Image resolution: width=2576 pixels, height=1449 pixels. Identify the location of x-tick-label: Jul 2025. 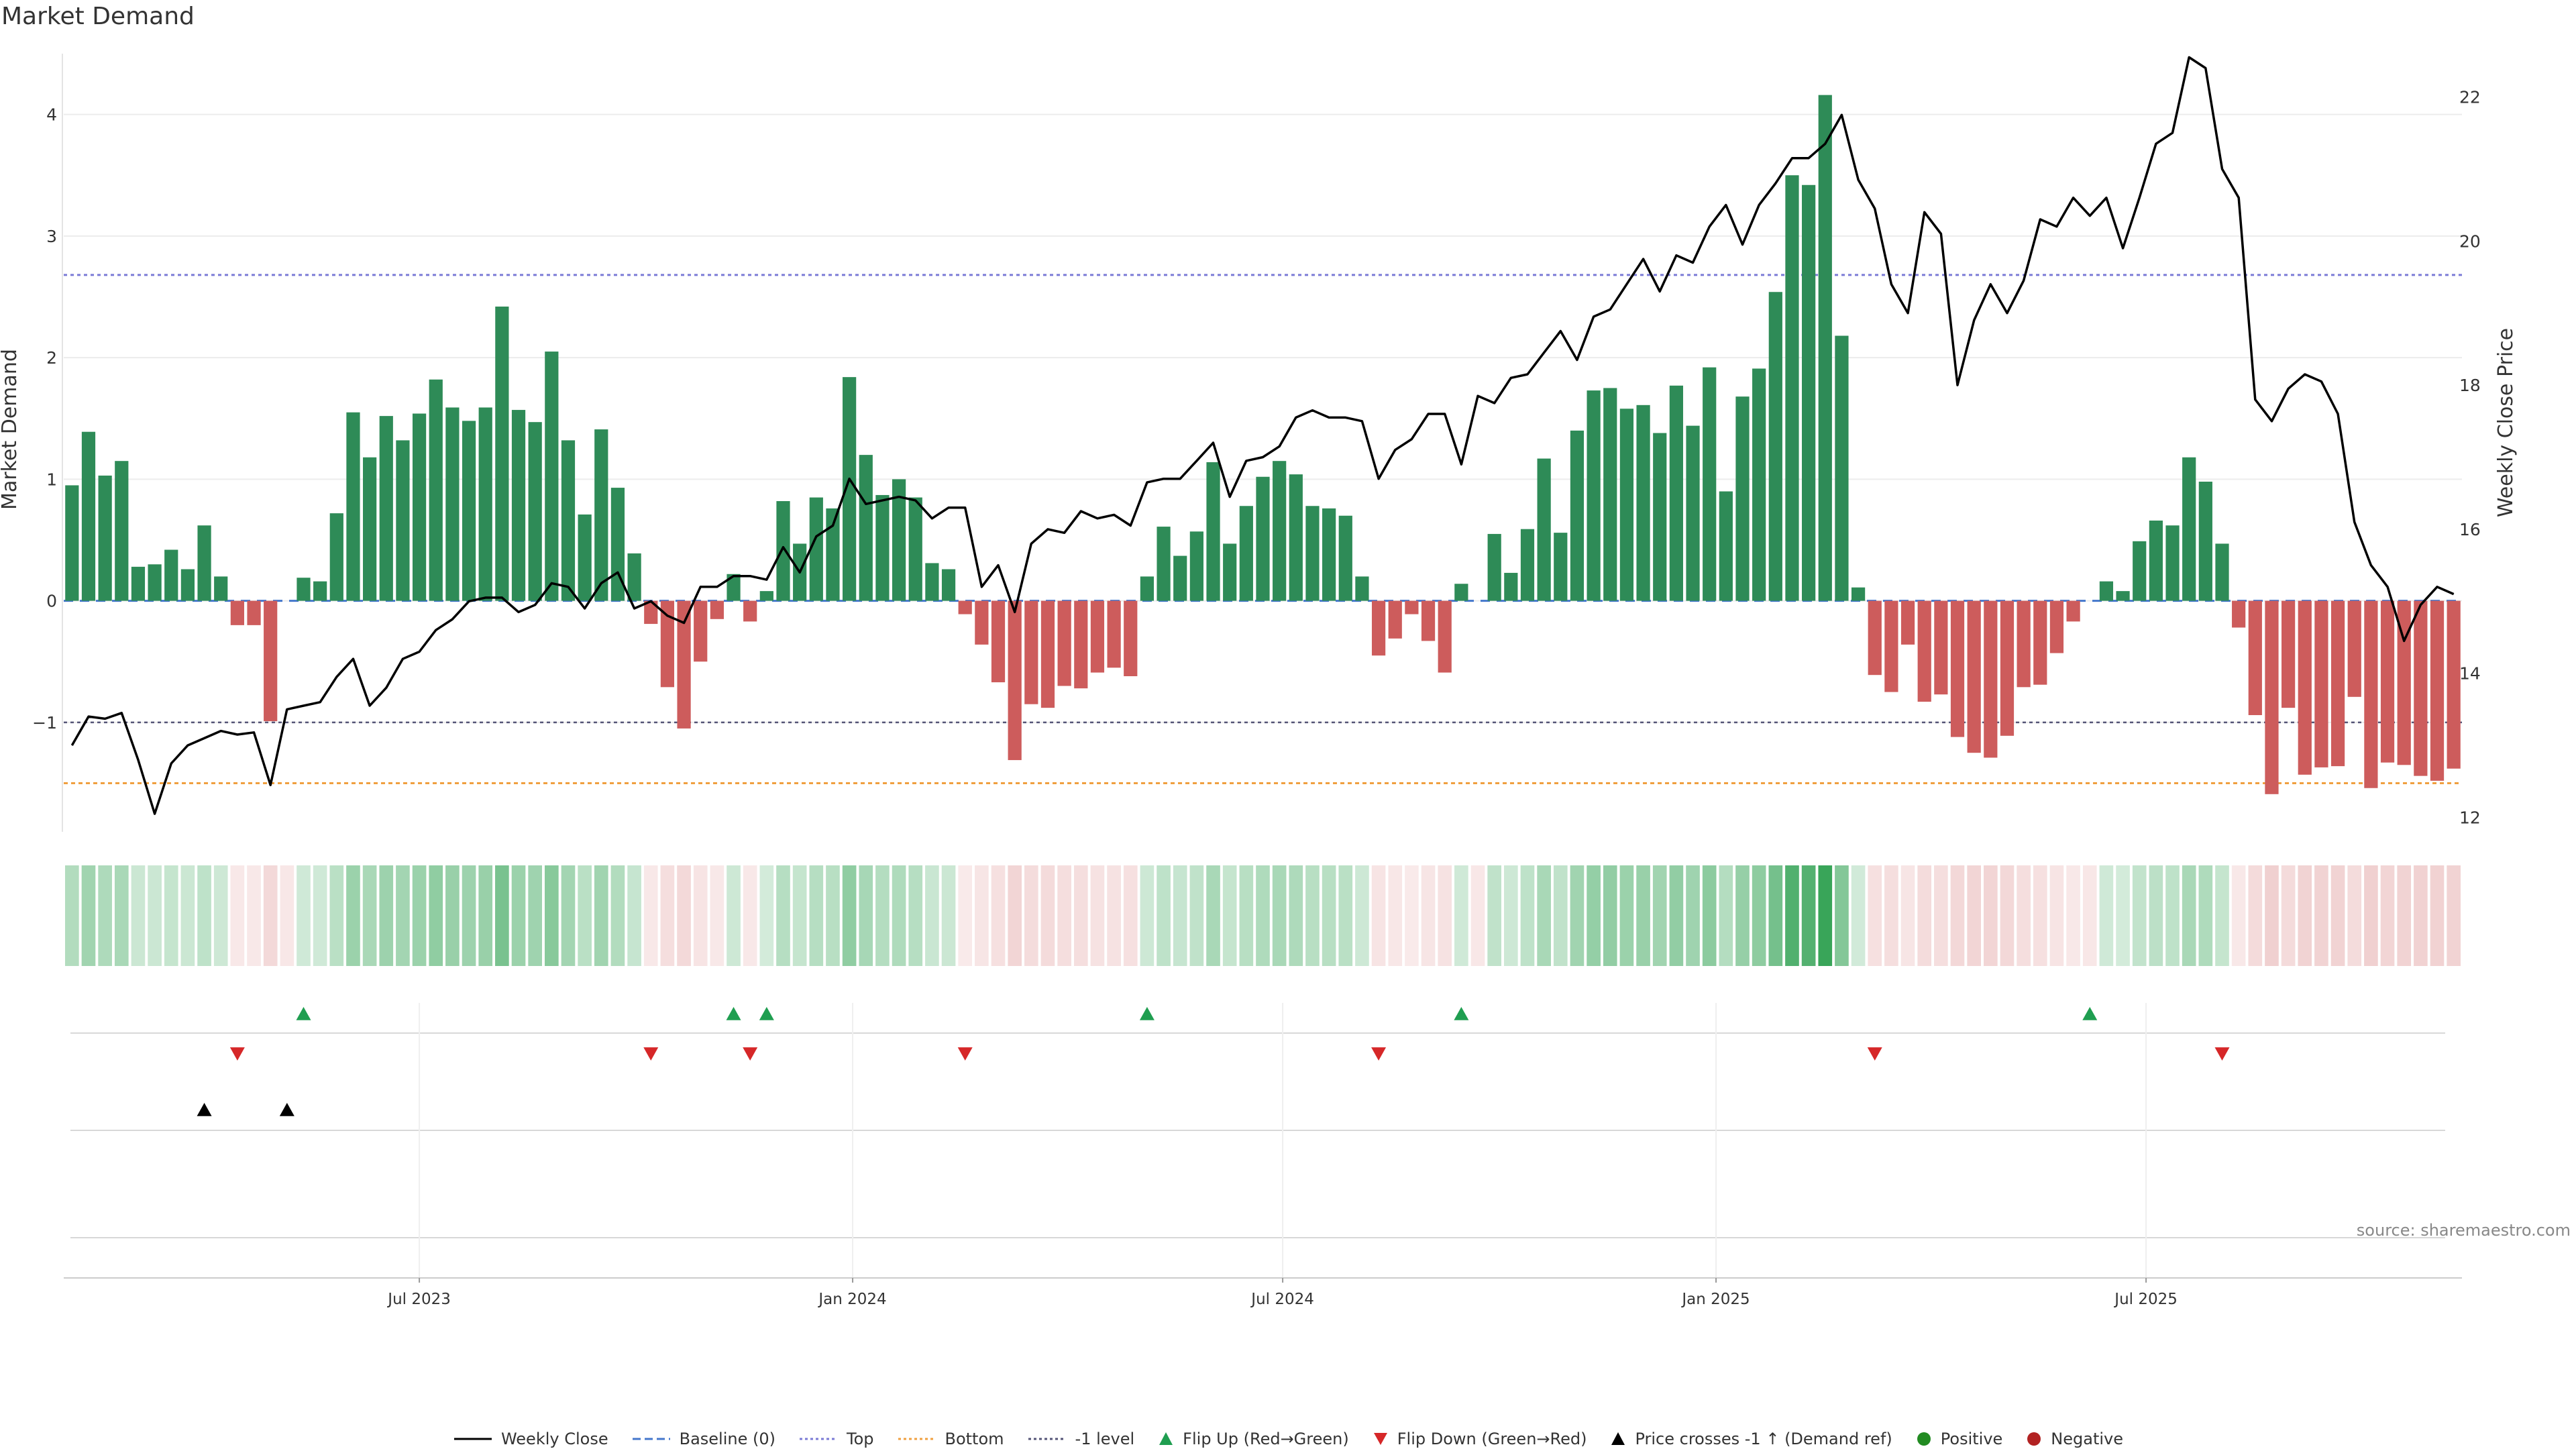
(2145, 1299).